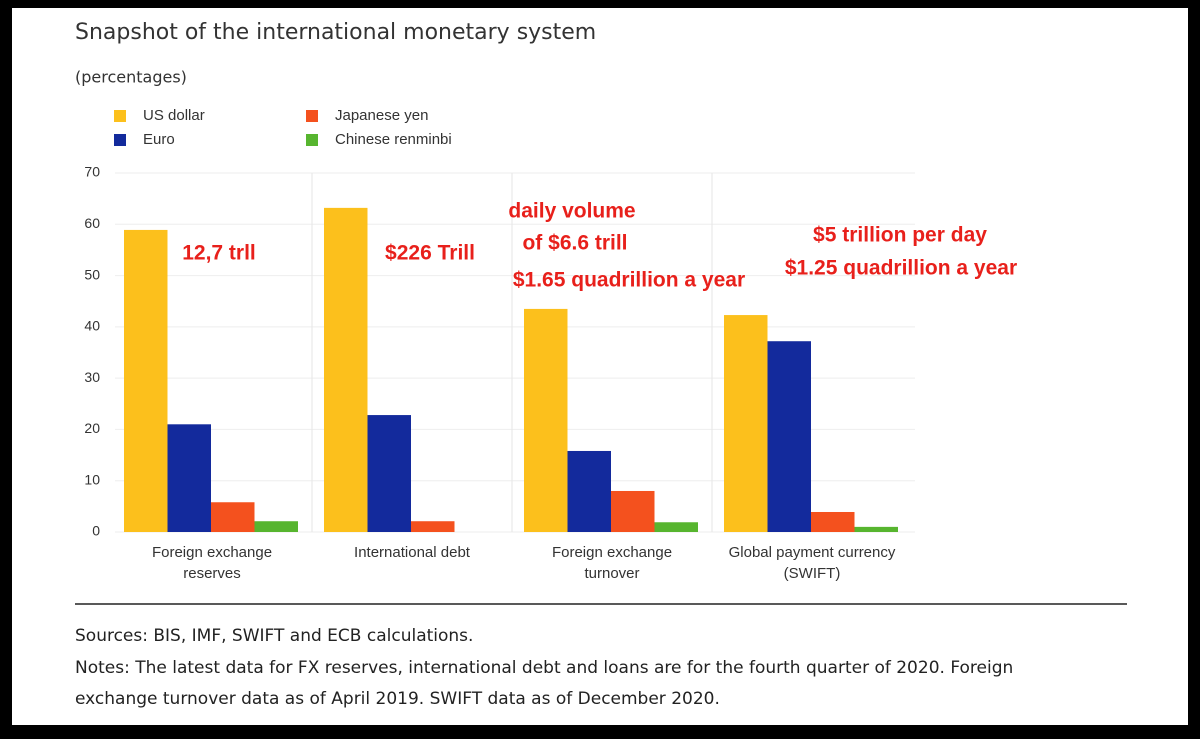 The image size is (1200, 739). I want to click on legend-label: Japanese yen, so click(381, 115).